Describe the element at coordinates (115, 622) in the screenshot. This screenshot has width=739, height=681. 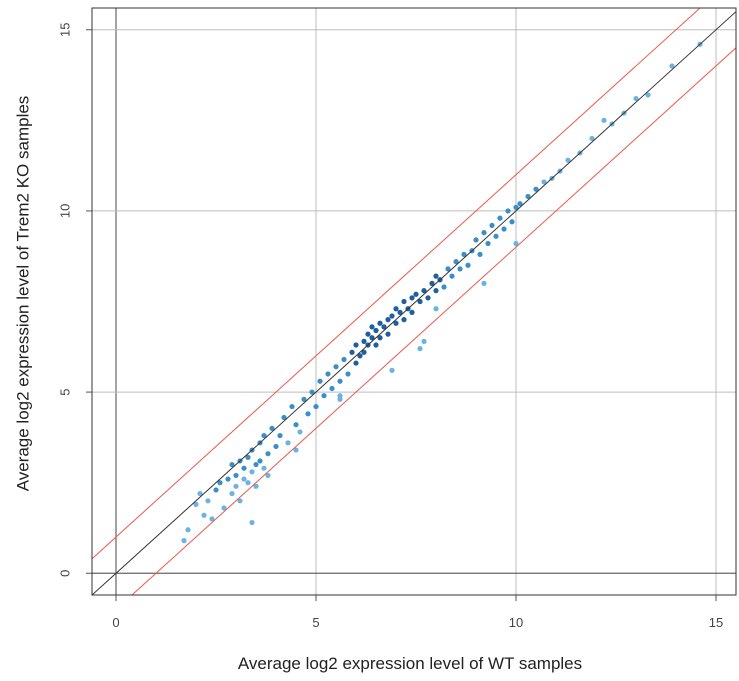
I see `x-tick-label: 0` at that location.